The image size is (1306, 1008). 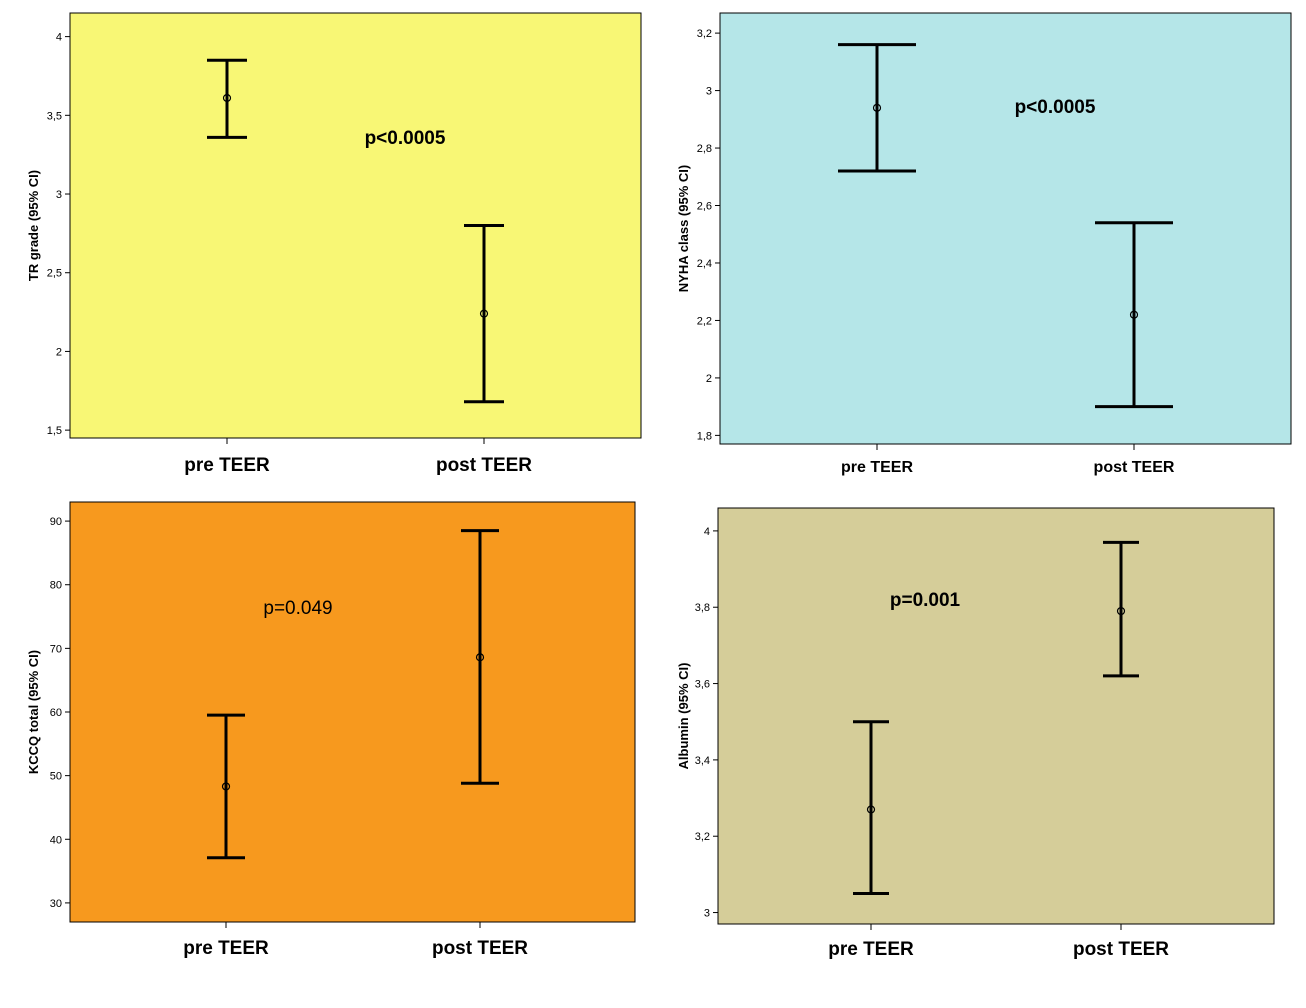 What do you see at coordinates (56, 904) in the screenshot?
I see `y-tick-label: 30` at bounding box center [56, 904].